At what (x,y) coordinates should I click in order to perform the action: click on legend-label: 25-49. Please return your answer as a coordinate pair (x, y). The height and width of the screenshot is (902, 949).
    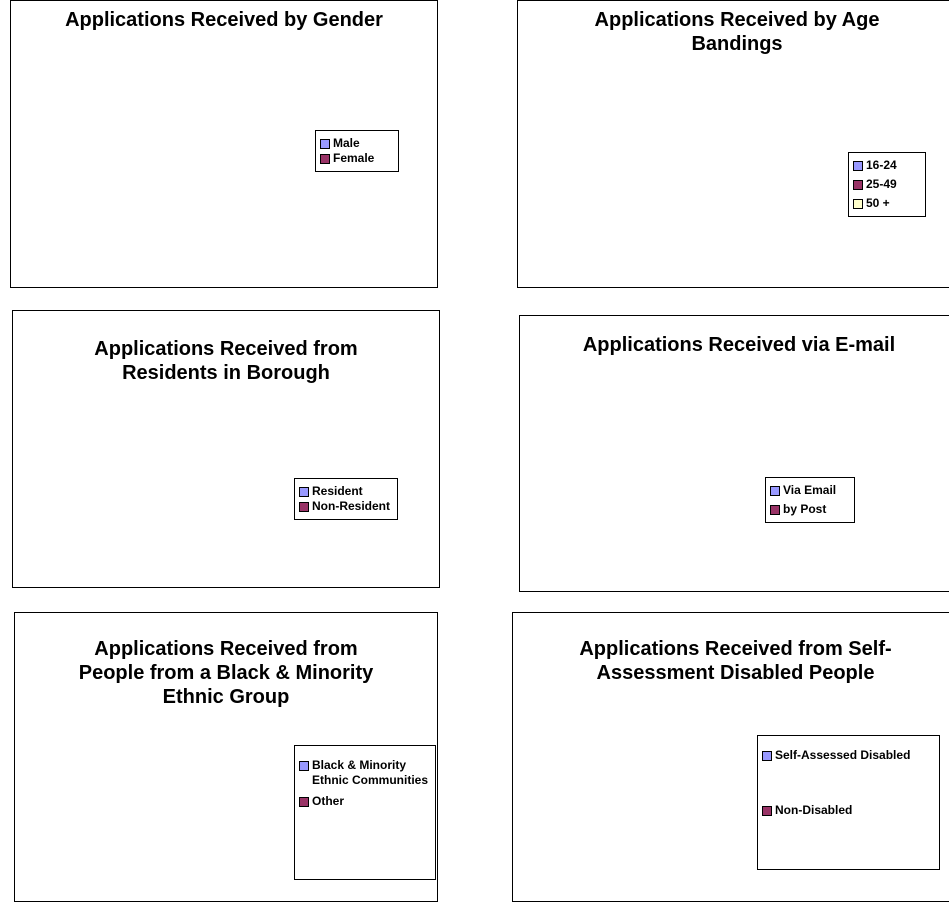
    Looking at the image, I should click on (881, 184).